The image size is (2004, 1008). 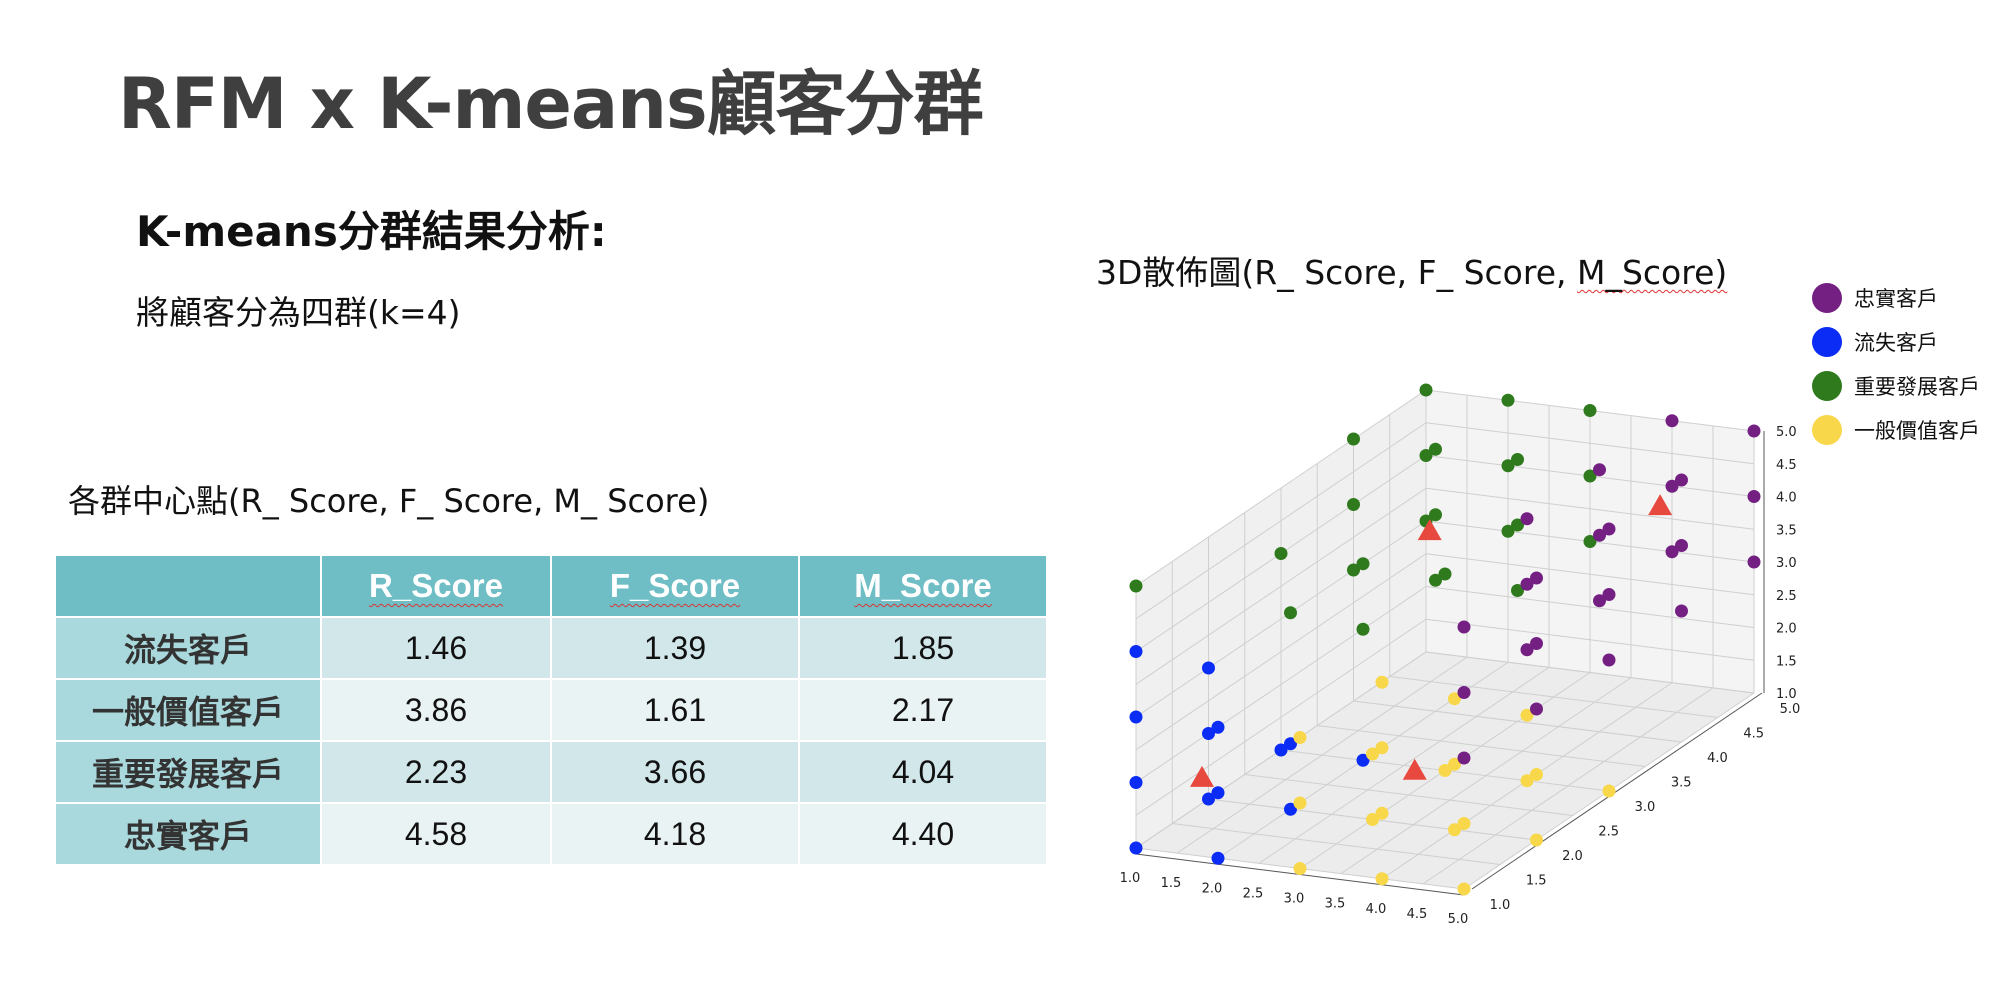 I want to click on header-f-score: F_Score, so click(x=675, y=586).